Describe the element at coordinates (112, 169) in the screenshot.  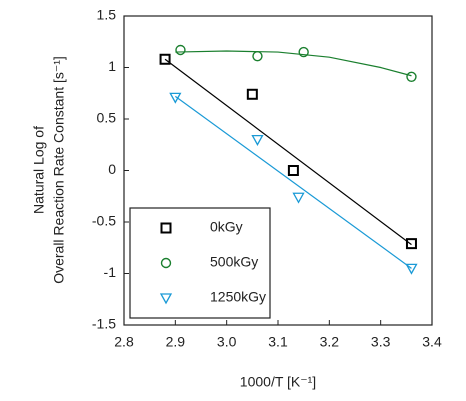
I see `y-tick-label: 0` at that location.